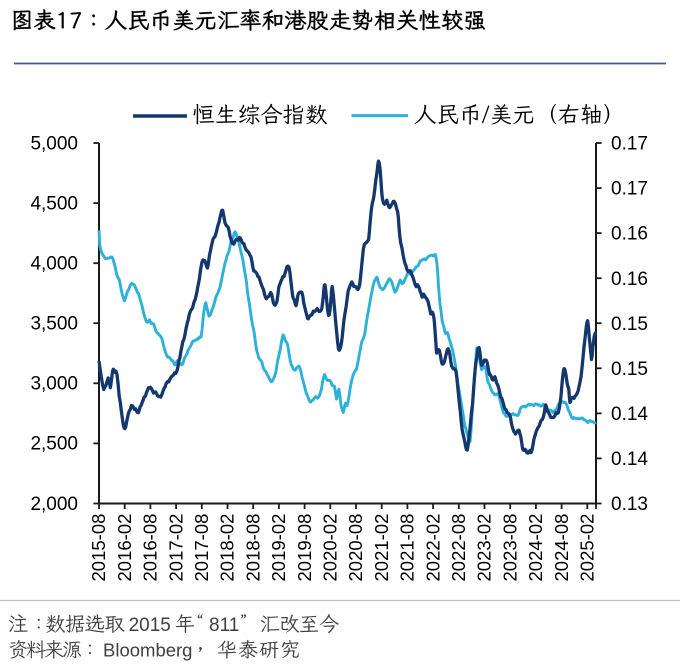 The width and height of the screenshot is (680, 666). What do you see at coordinates (124, 548) in the screenshot?
I see `svg-text: 2016-02` at bounding box center [124, 548].